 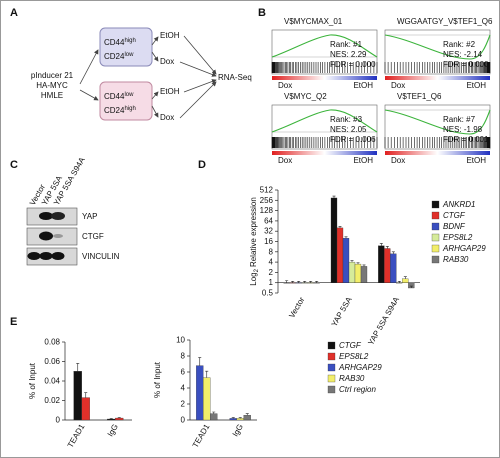 What do you see at coordinates (268, 231) in the screenshot?
I see `y-tick-label: 32` at bounding box center [268, 231].